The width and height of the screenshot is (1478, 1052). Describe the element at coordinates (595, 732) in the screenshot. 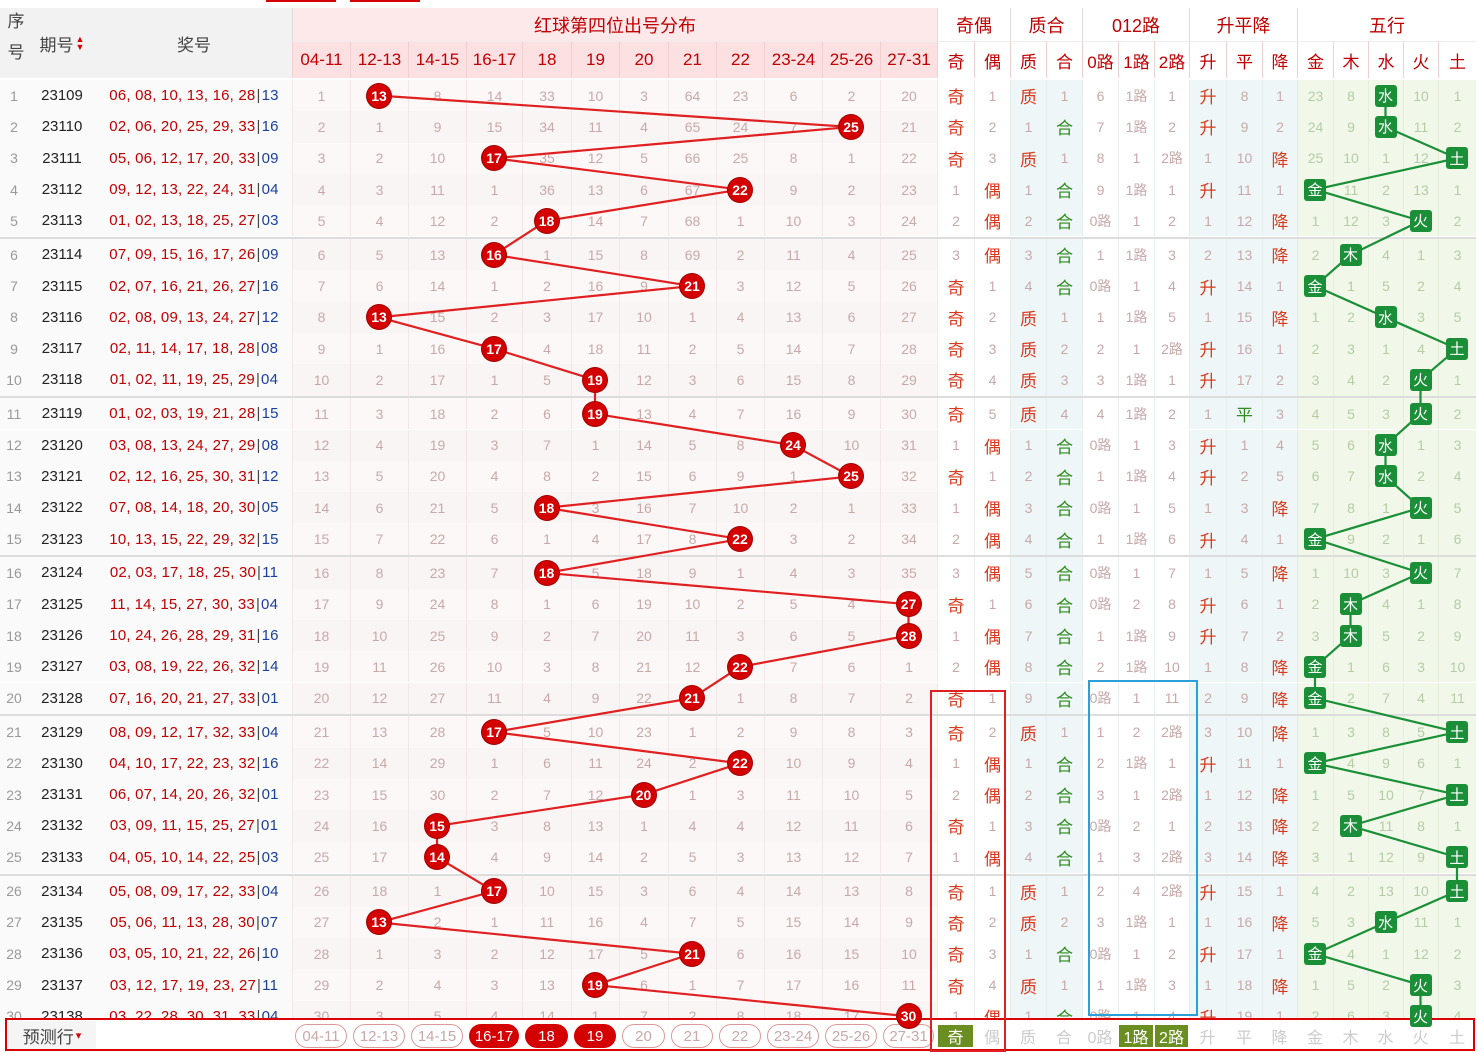

I see `dist-cell: 10` at that location.